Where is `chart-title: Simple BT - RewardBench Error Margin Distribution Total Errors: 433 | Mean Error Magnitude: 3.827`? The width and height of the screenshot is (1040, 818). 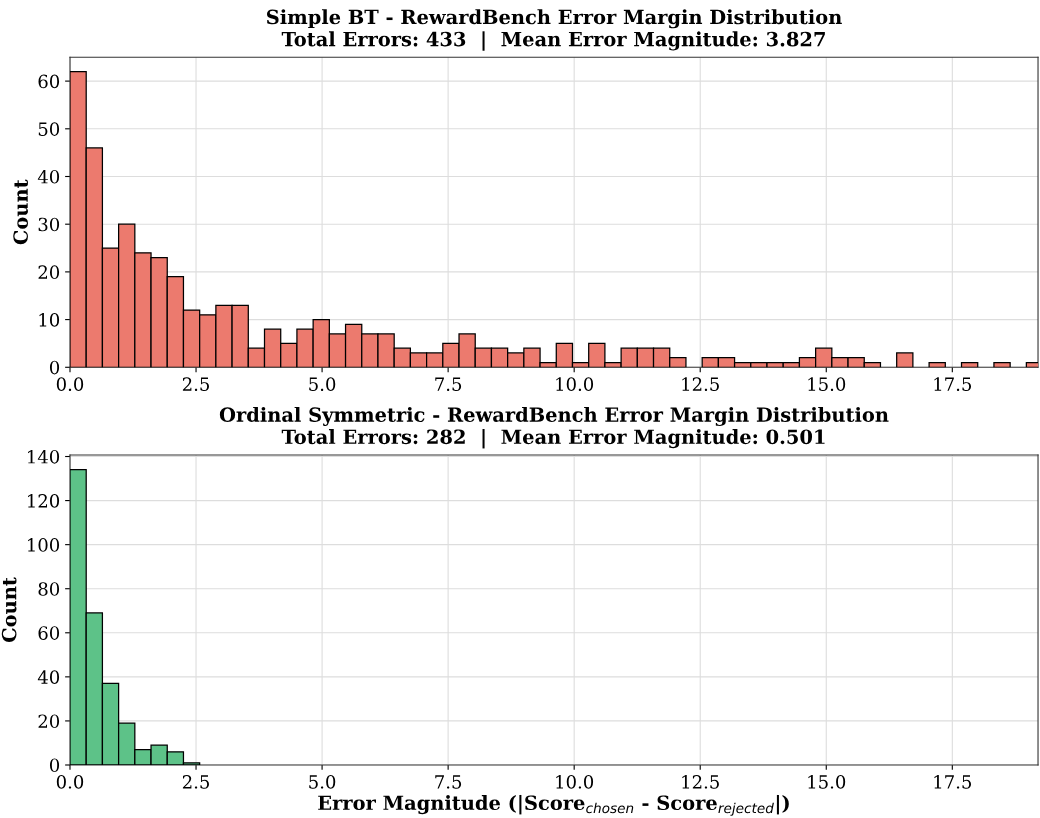
chart-title: Simple BT - RewardBench Error Margin Distribution Total Errors: 433 | Mean Error Magnitude: 3.827 is located at coordinates (554, 30).